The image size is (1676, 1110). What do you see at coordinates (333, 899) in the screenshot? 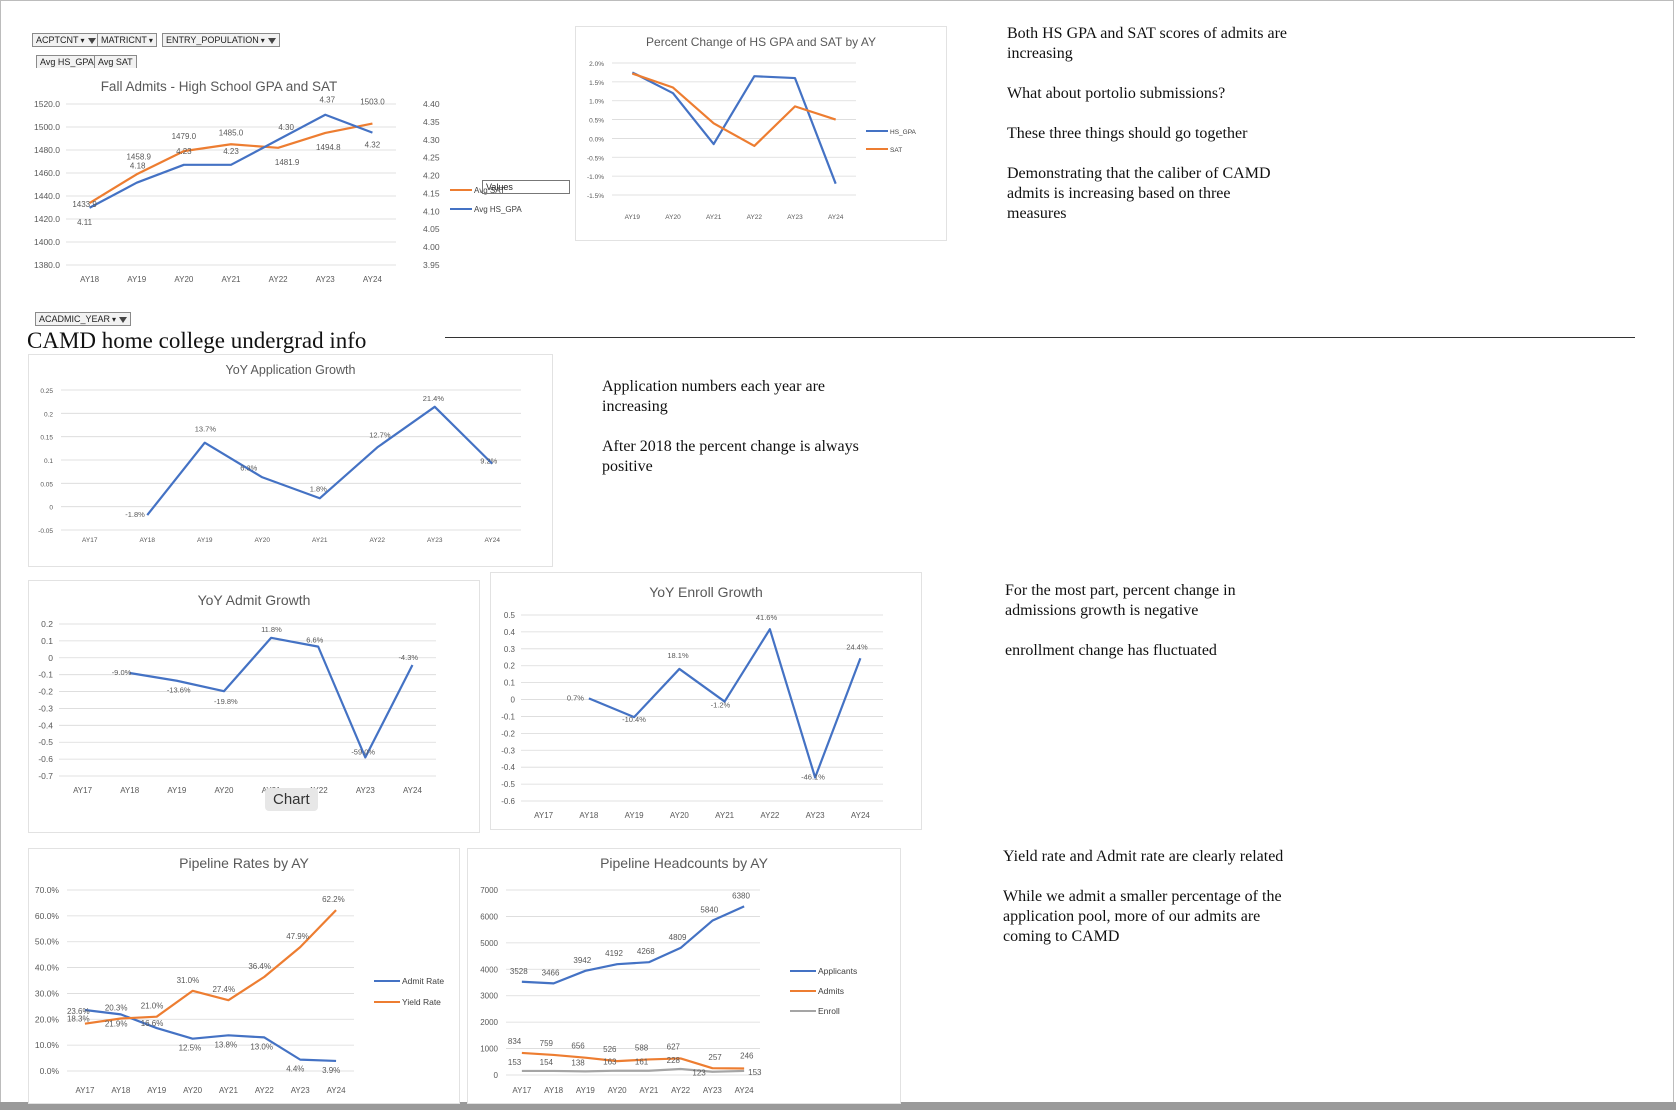
I see `data-label: 62.2%` at bounding box center [333, 899].